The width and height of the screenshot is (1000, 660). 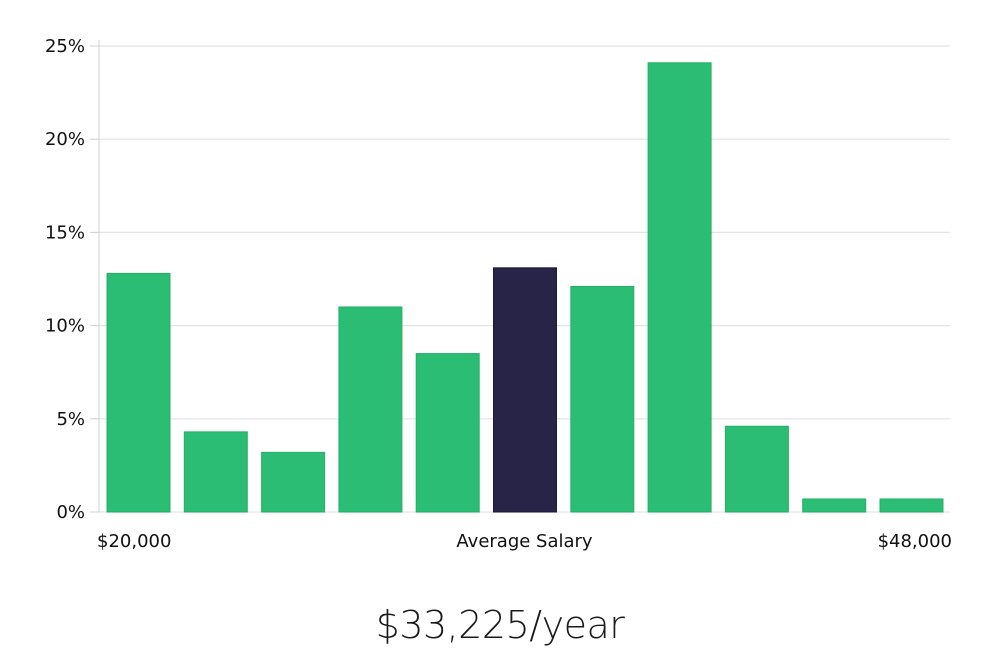 I want to click on x-label-center: Average Salary, so click(x=524, y=541).